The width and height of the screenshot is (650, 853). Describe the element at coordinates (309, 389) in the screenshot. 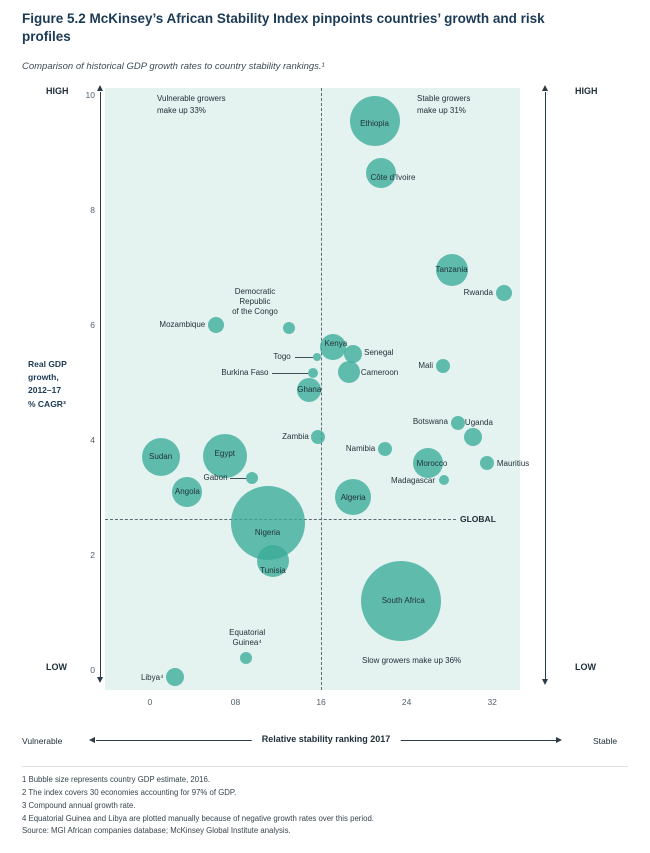

I see `country-label-ghana: Ghana` at that location.